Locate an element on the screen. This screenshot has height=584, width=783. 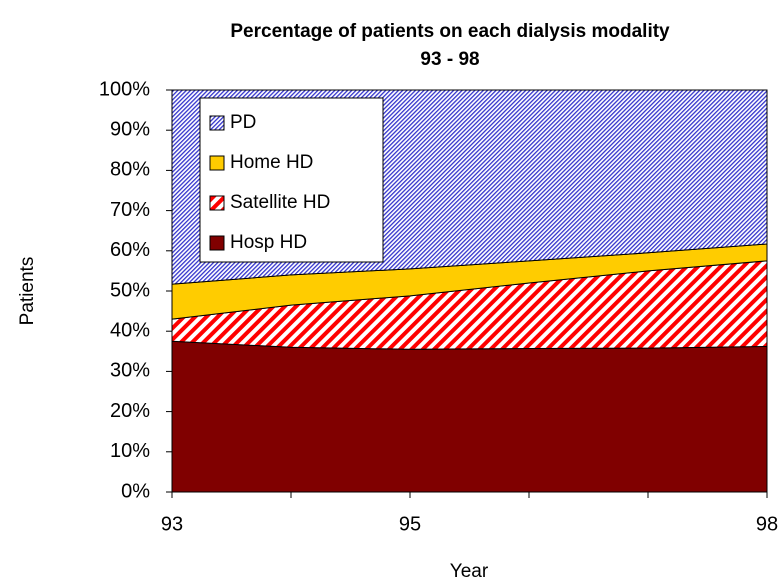
x-tick-label: 98 is located at coordinates (767, 524).